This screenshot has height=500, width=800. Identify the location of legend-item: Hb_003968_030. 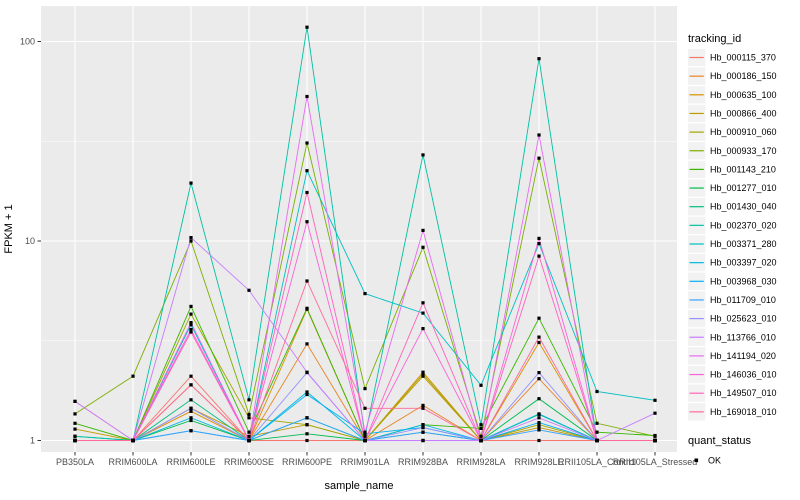
(732, 281).